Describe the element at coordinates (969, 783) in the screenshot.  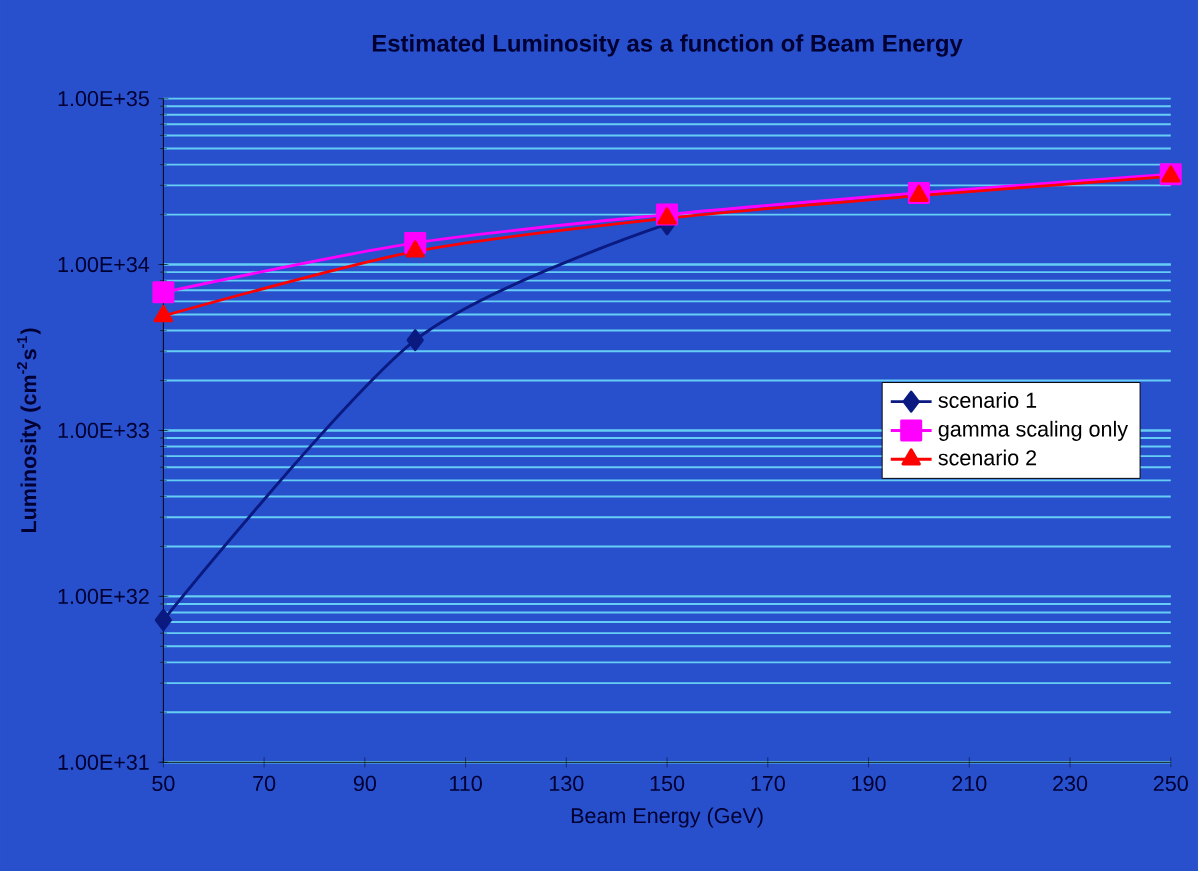
I see `x-tick-label: 210` at that location.